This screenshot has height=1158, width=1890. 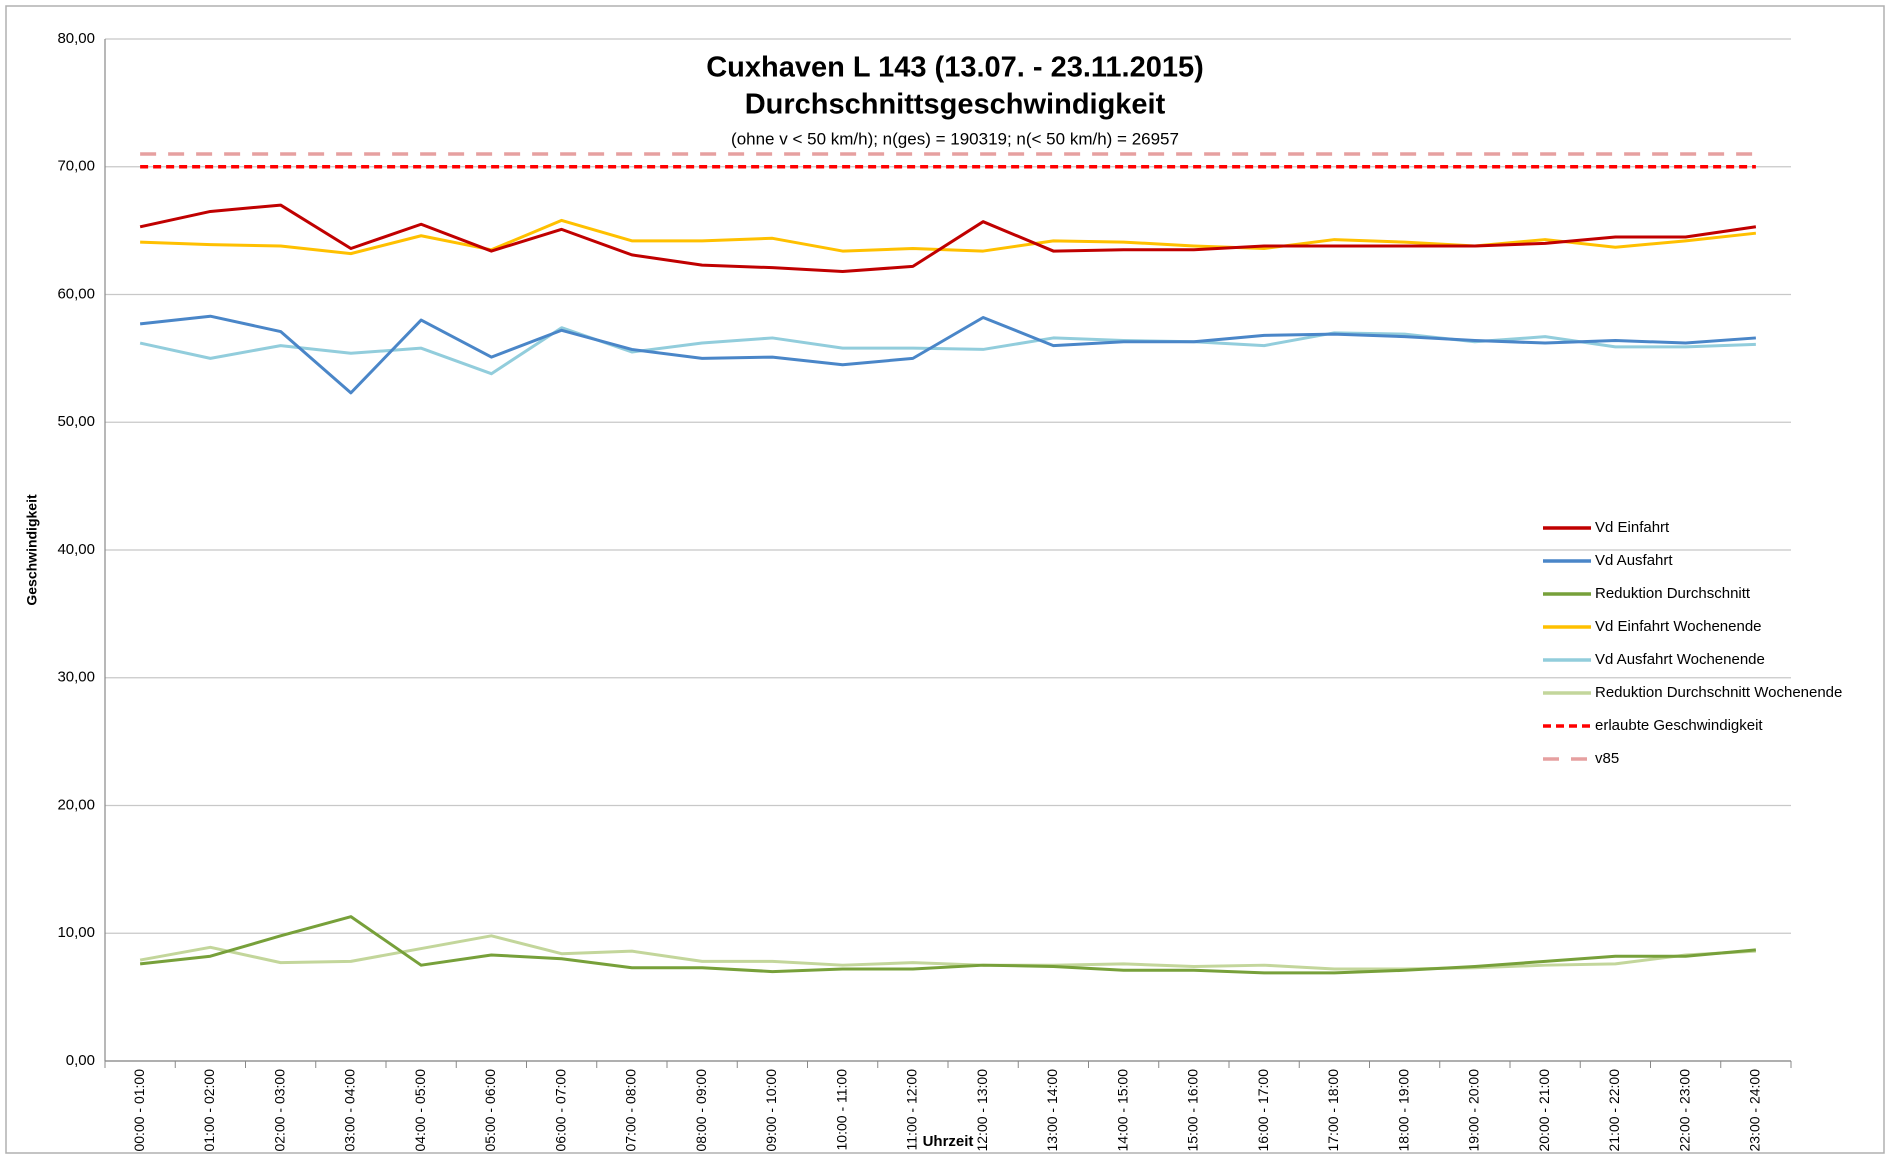 I want to click on x-tick-label: 20:00 - 21:00, so click(x=1544, y=1110).